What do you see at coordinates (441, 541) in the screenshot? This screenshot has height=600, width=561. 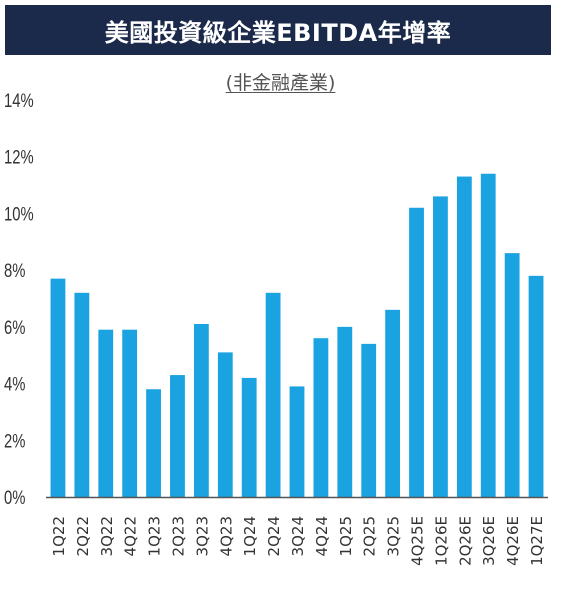 I see `x-tick-label: 1Q26E` at bounding box center [441, 541].